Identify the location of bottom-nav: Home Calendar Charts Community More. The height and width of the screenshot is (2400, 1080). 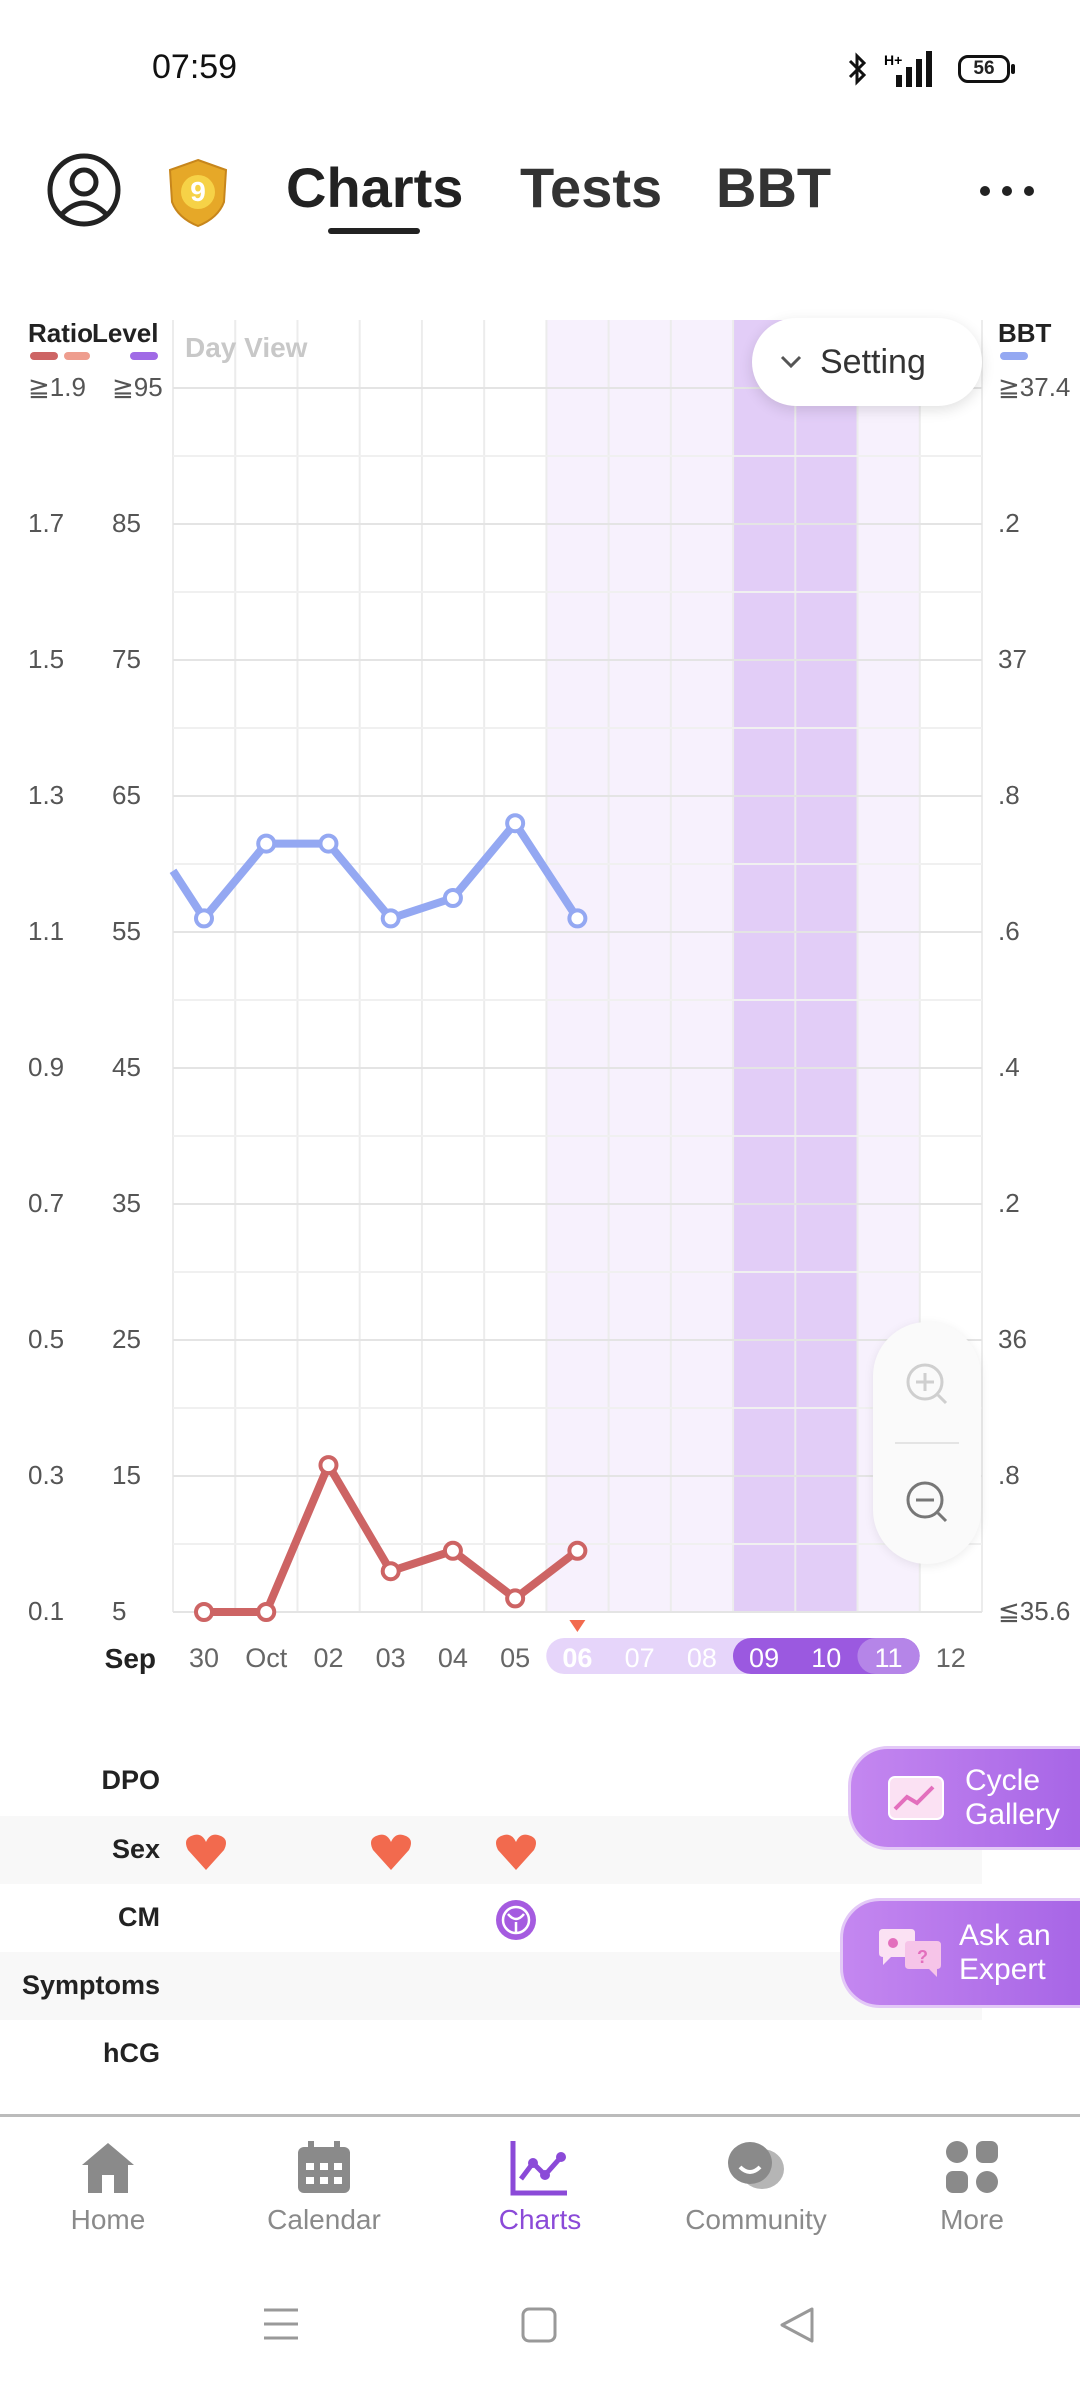
(540, 2195).